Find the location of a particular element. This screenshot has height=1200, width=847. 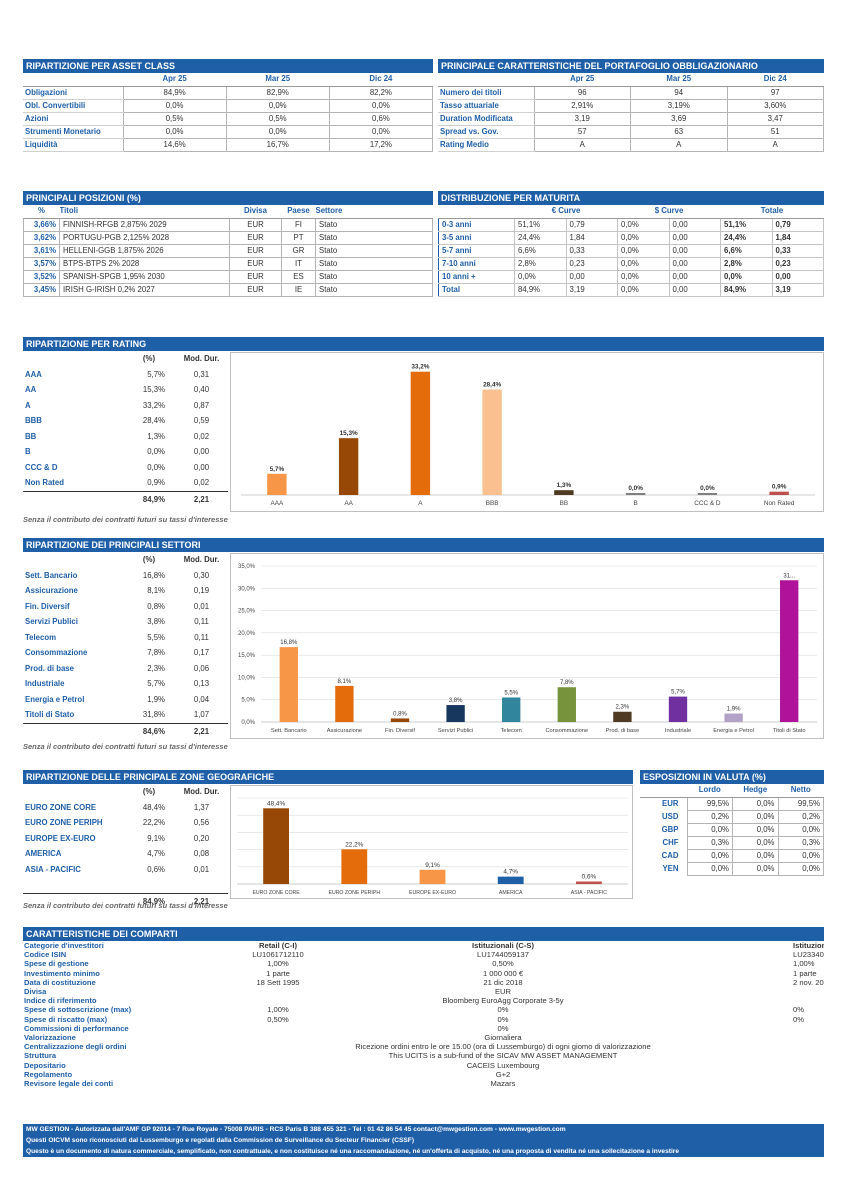

category-label: Telecom is located at coordinates (511, 731).